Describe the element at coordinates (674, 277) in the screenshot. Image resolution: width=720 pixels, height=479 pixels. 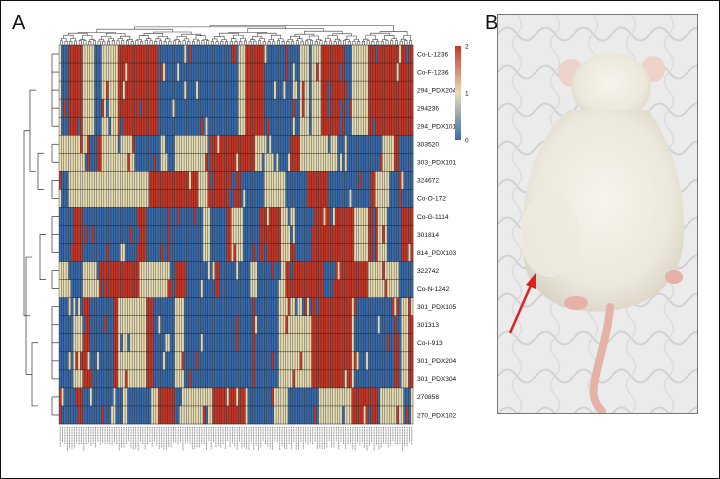
I see `right-hind-foot` at that location.